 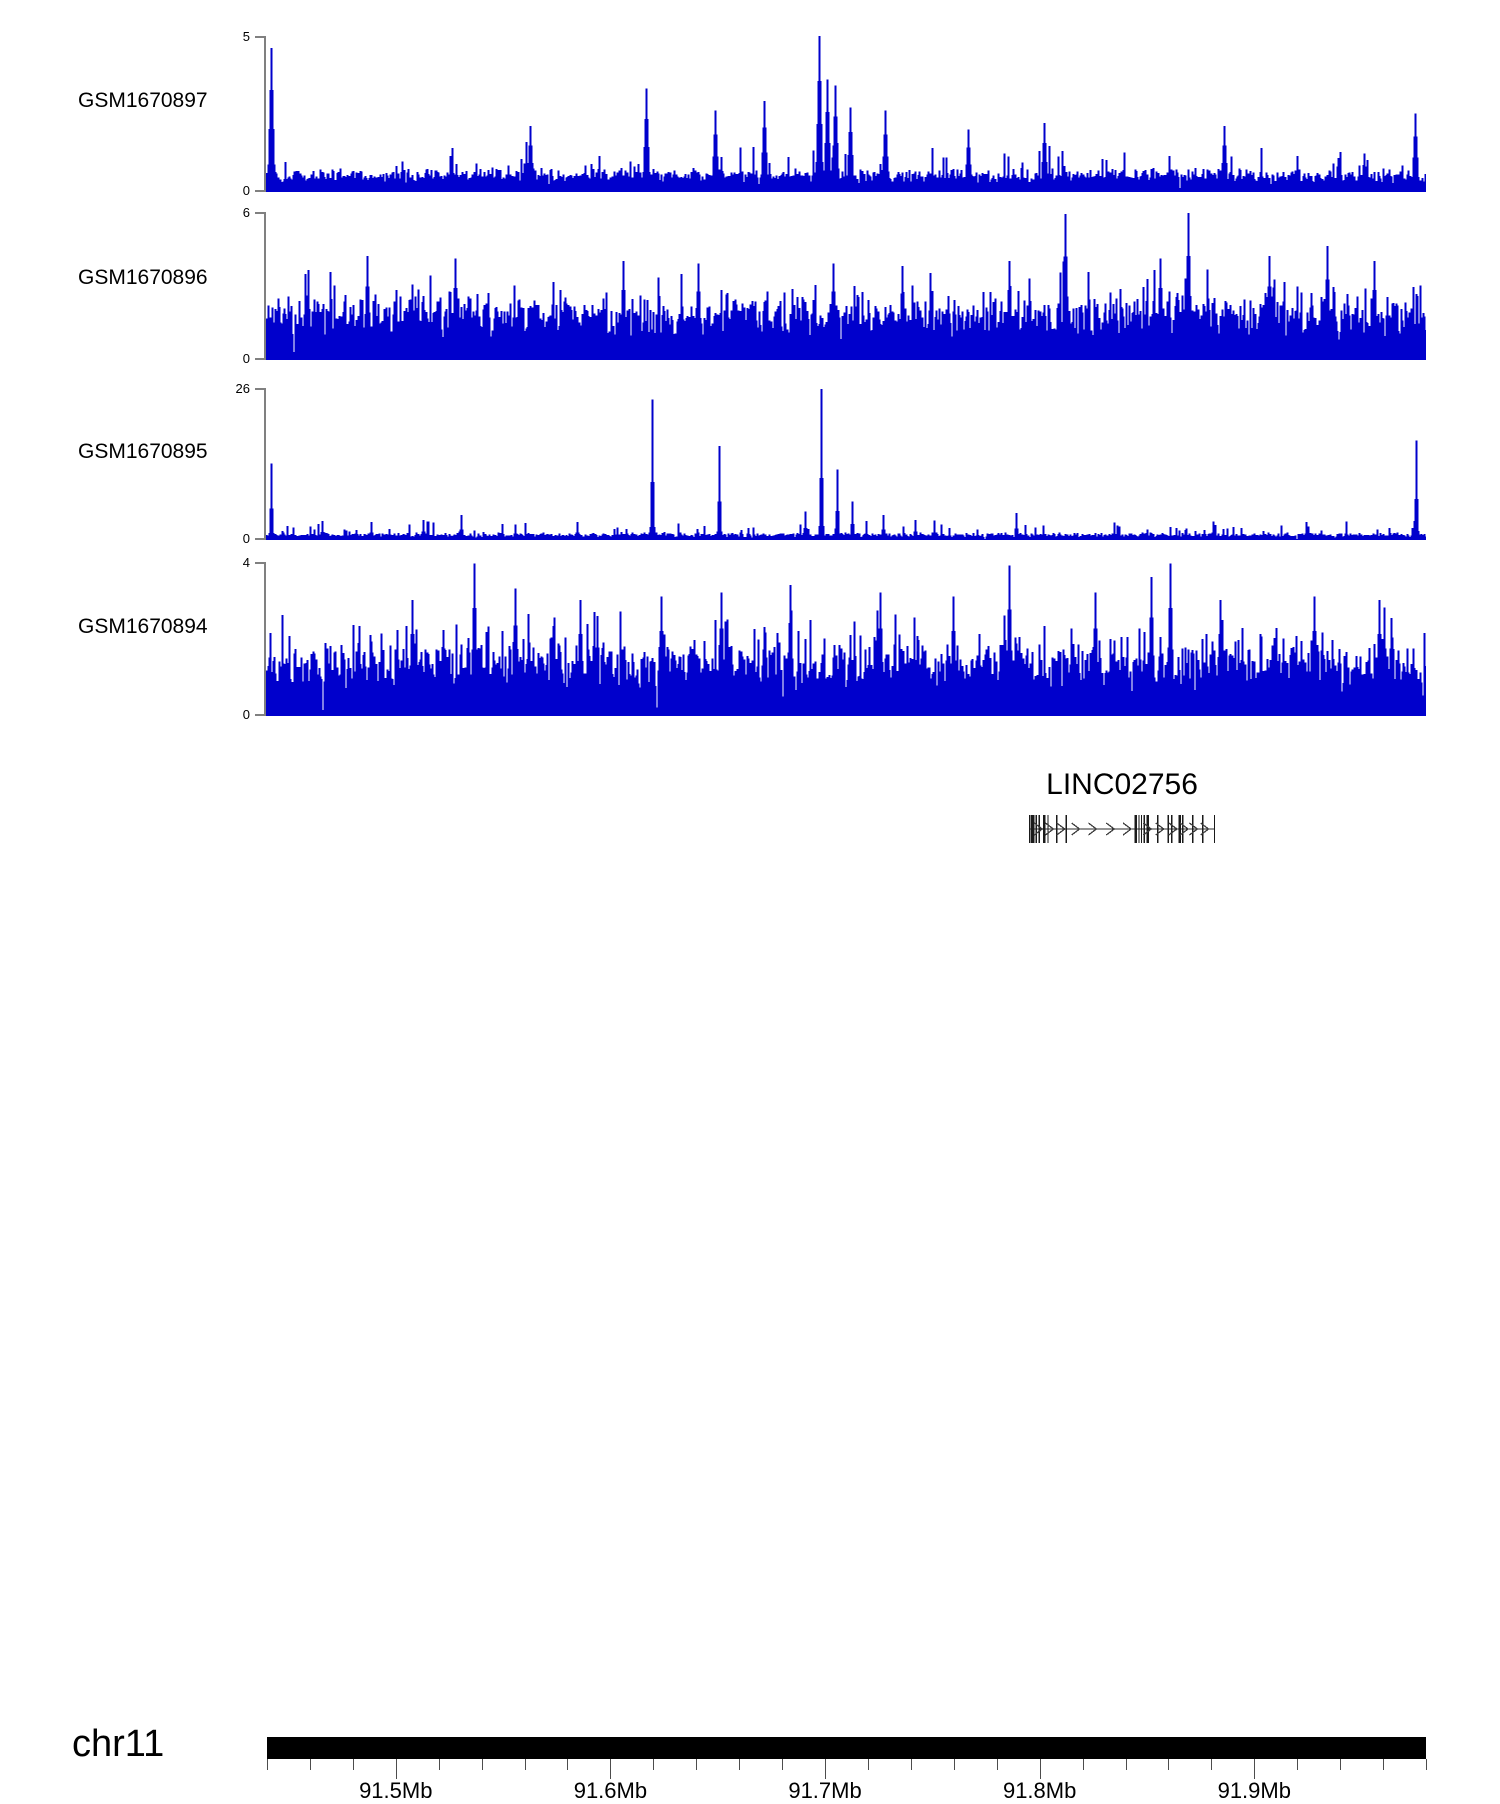 What do you see at coordinates (143, 100) in the screenshot?
I see `track-label-GSM1670897: GSM1670897` at bounding box center [143, 100].